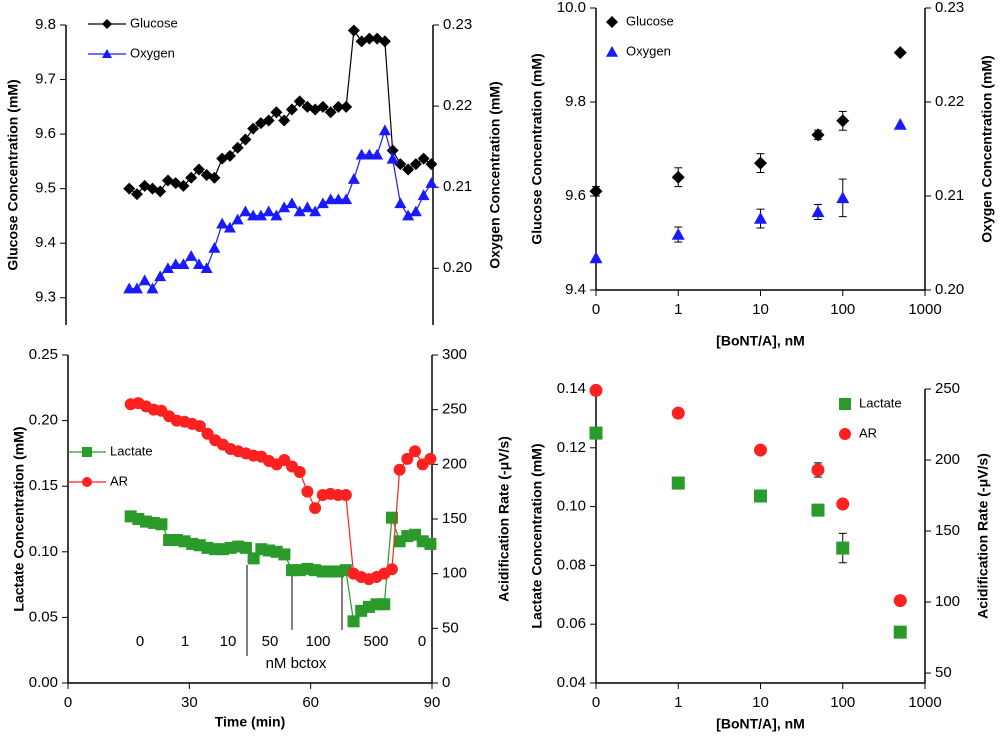  I want to click on annotation: 100, so click(317, 641).